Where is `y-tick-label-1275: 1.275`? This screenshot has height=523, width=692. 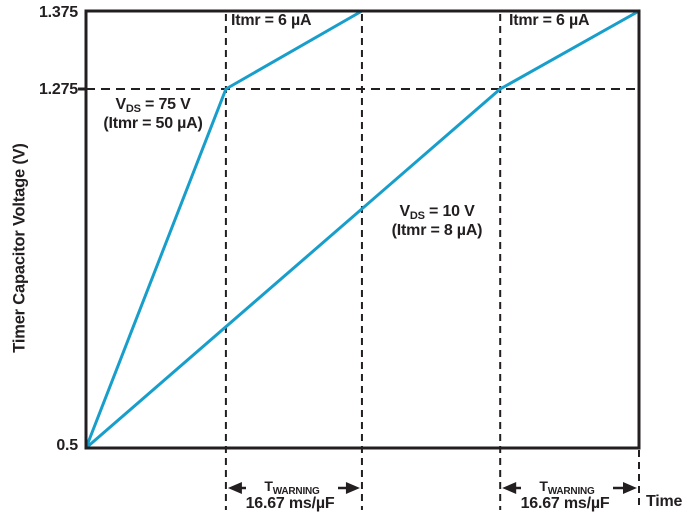 y-tick-label-1275: 1.275 is located at coordinates (58, 89).